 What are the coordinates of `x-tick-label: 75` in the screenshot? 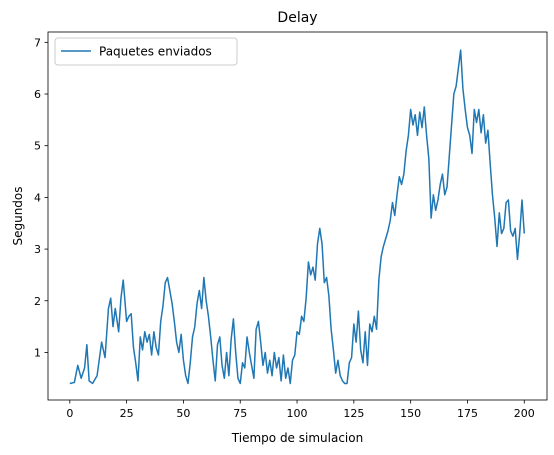 It's located at (240, 413).